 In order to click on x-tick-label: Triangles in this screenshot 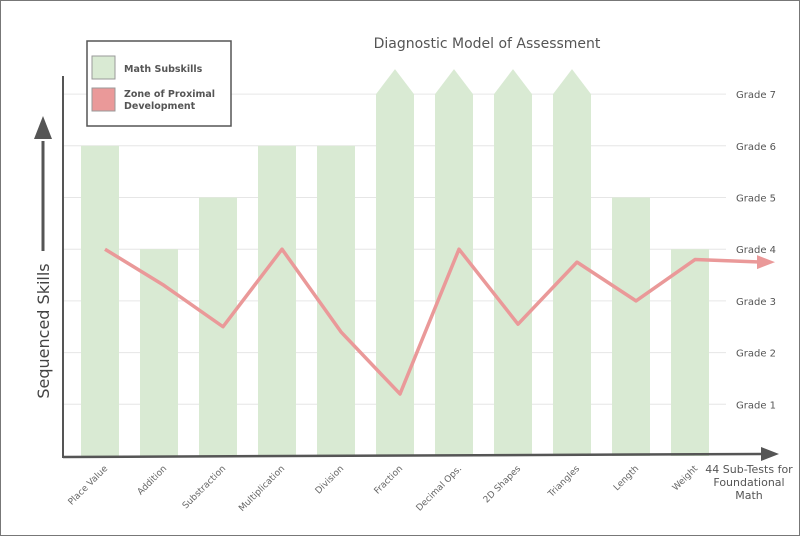, I will do `click(564, 482)`.